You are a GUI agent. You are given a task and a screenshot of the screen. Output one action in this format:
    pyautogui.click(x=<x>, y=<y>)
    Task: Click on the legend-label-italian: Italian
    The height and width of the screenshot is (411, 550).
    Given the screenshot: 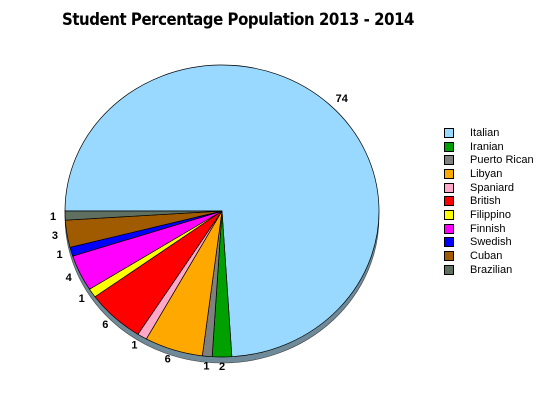 What is the action you would take?
    pyautogui.click(x=485, y=132)
    